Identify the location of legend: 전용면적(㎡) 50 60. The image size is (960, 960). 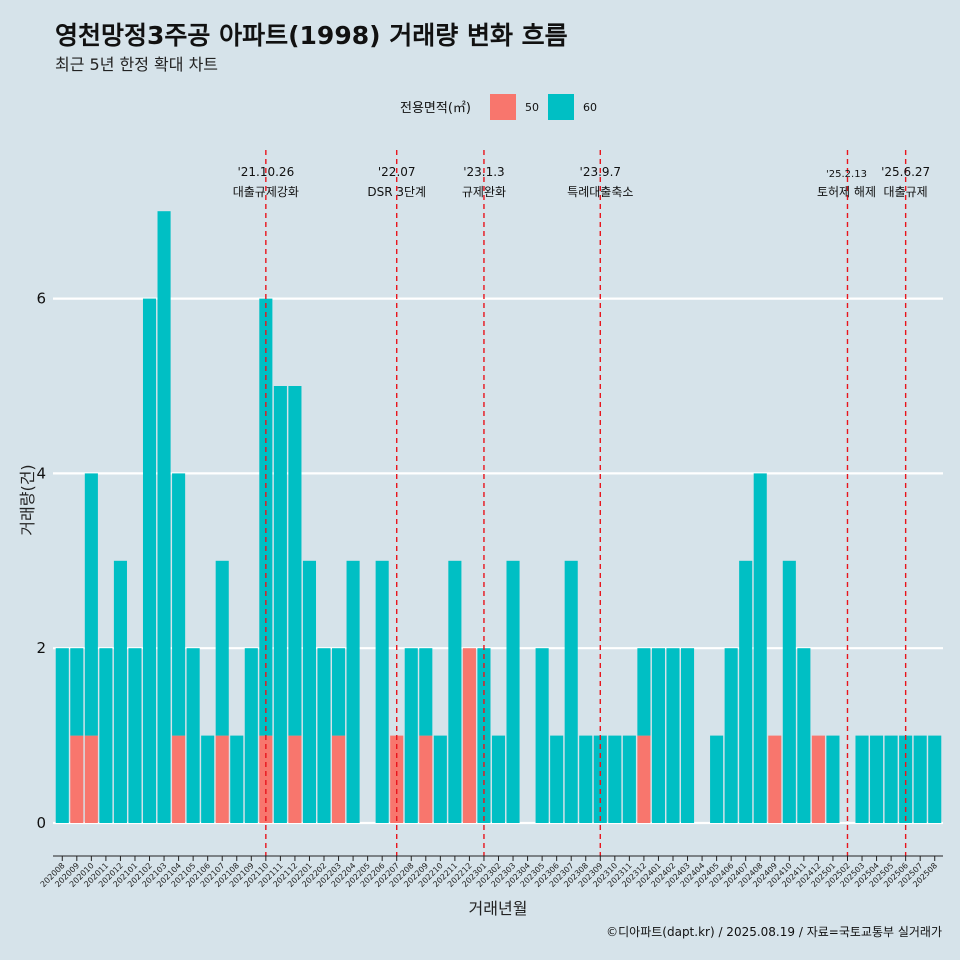
(498, 107).